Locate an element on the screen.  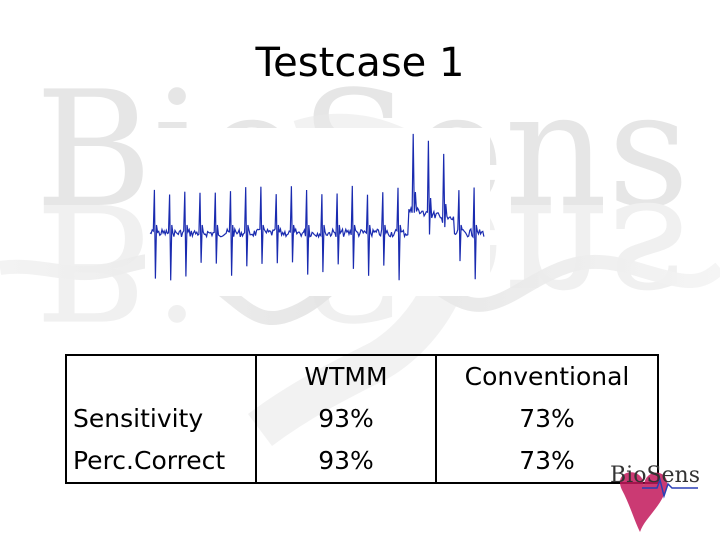
header-cell-empty is located at coordinates (161, 376).